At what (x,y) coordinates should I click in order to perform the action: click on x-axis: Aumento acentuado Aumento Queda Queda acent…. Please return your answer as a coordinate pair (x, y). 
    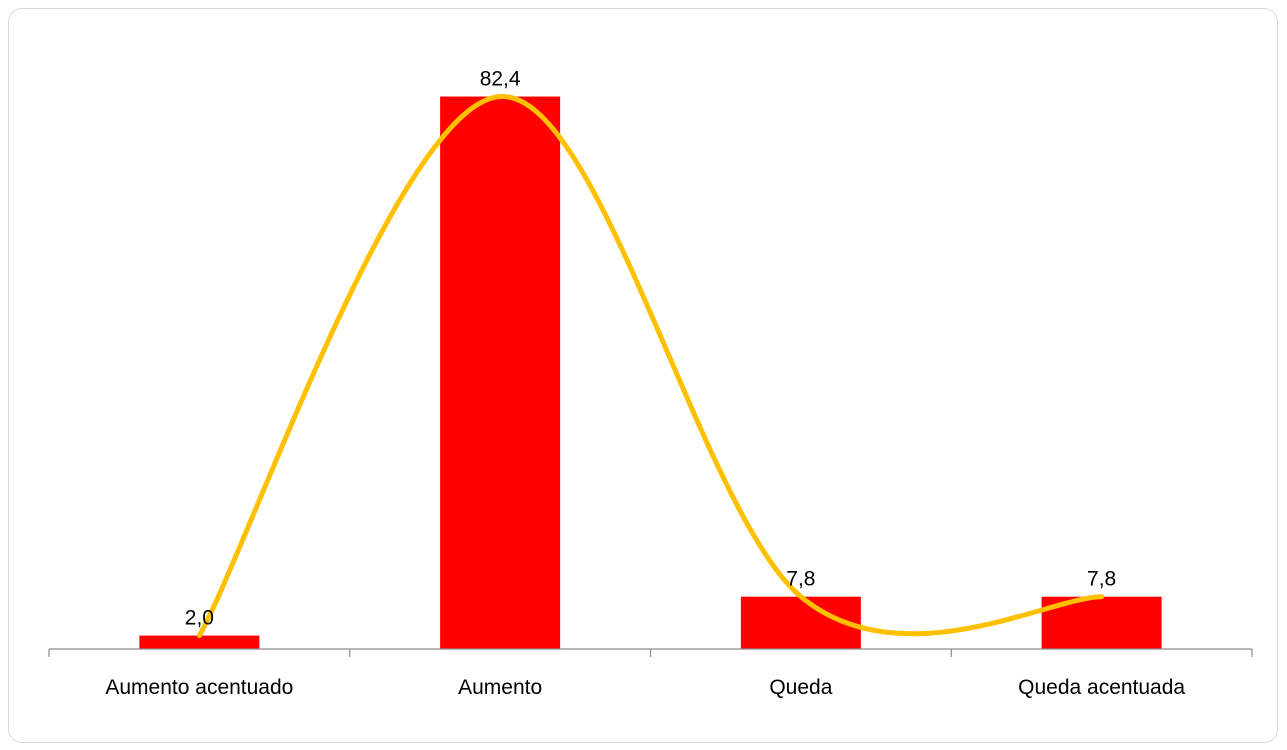
    Looking at the image, I should click on (650, 673).